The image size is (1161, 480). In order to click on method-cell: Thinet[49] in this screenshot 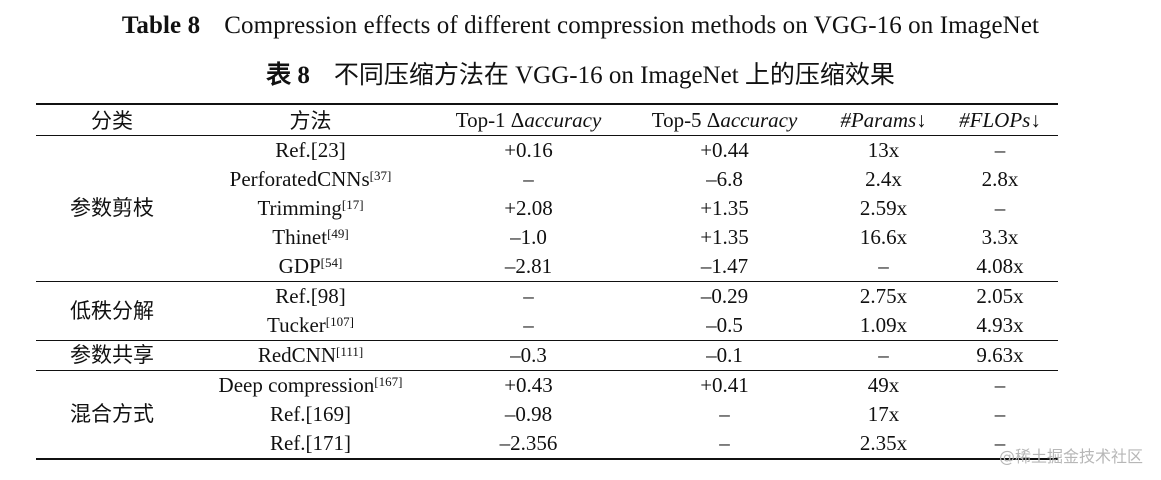, I will do `click(310, 237)`.